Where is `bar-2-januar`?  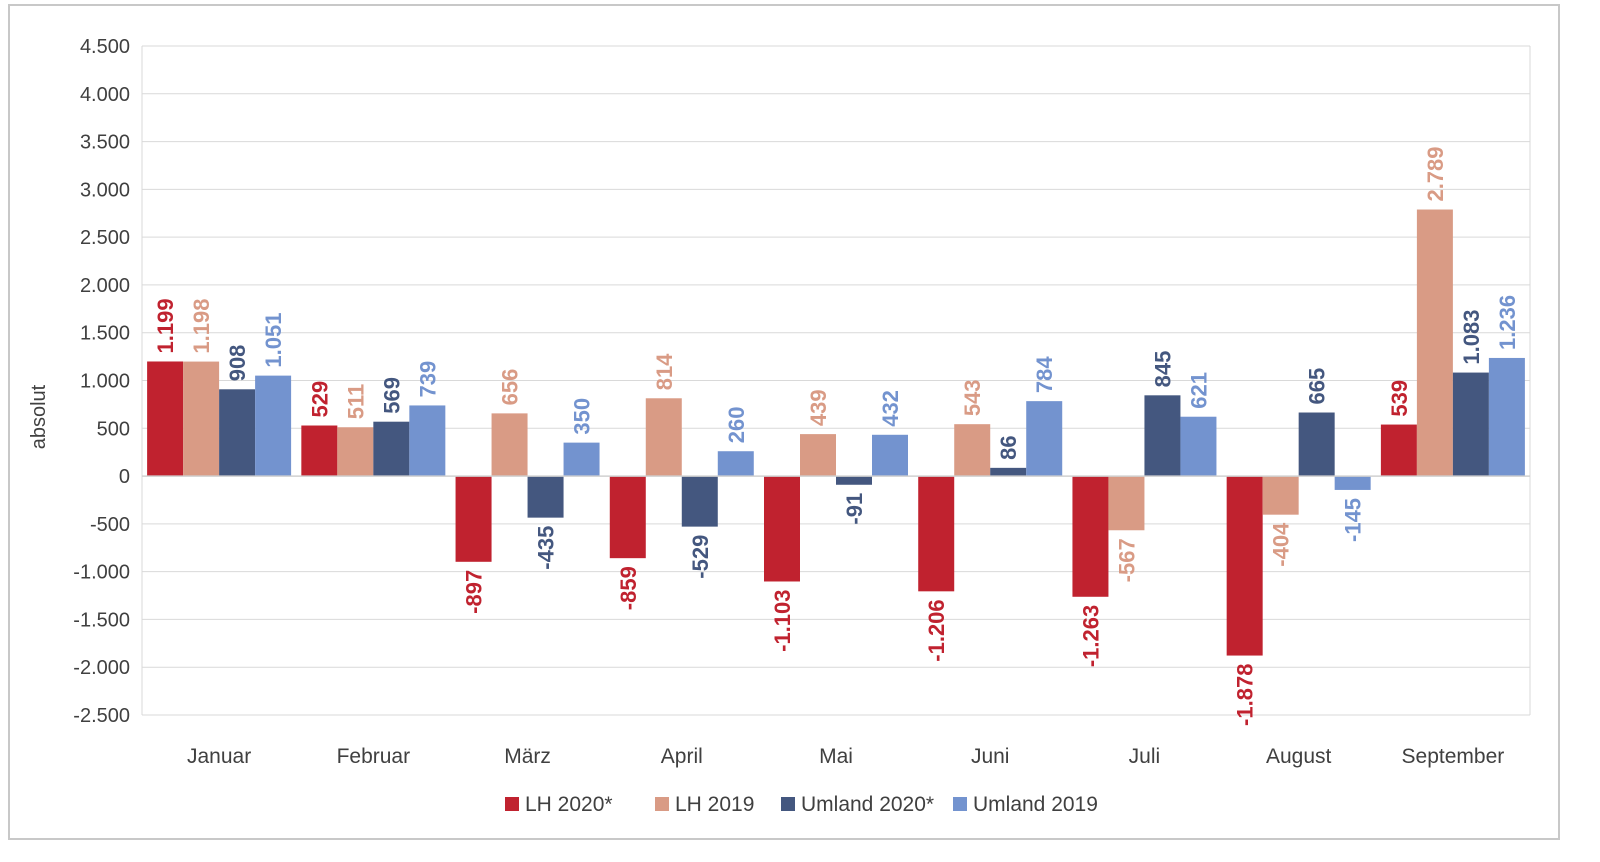 bar-2-januar is located at coordinates (201, 419).